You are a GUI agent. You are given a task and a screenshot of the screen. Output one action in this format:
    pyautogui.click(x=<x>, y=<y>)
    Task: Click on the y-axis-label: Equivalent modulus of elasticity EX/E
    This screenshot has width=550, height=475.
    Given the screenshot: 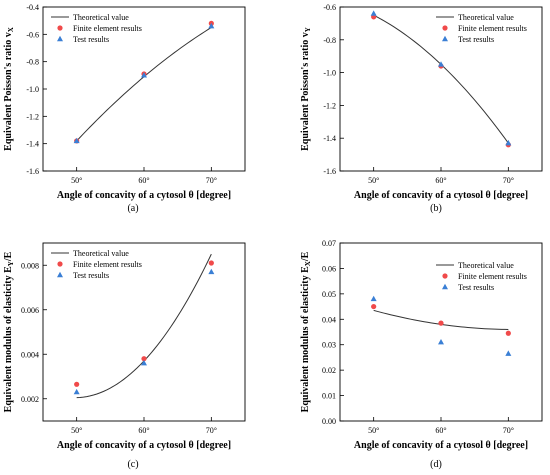 What is the action you would take?
    pyautogui.click(x=306, y=331)
    